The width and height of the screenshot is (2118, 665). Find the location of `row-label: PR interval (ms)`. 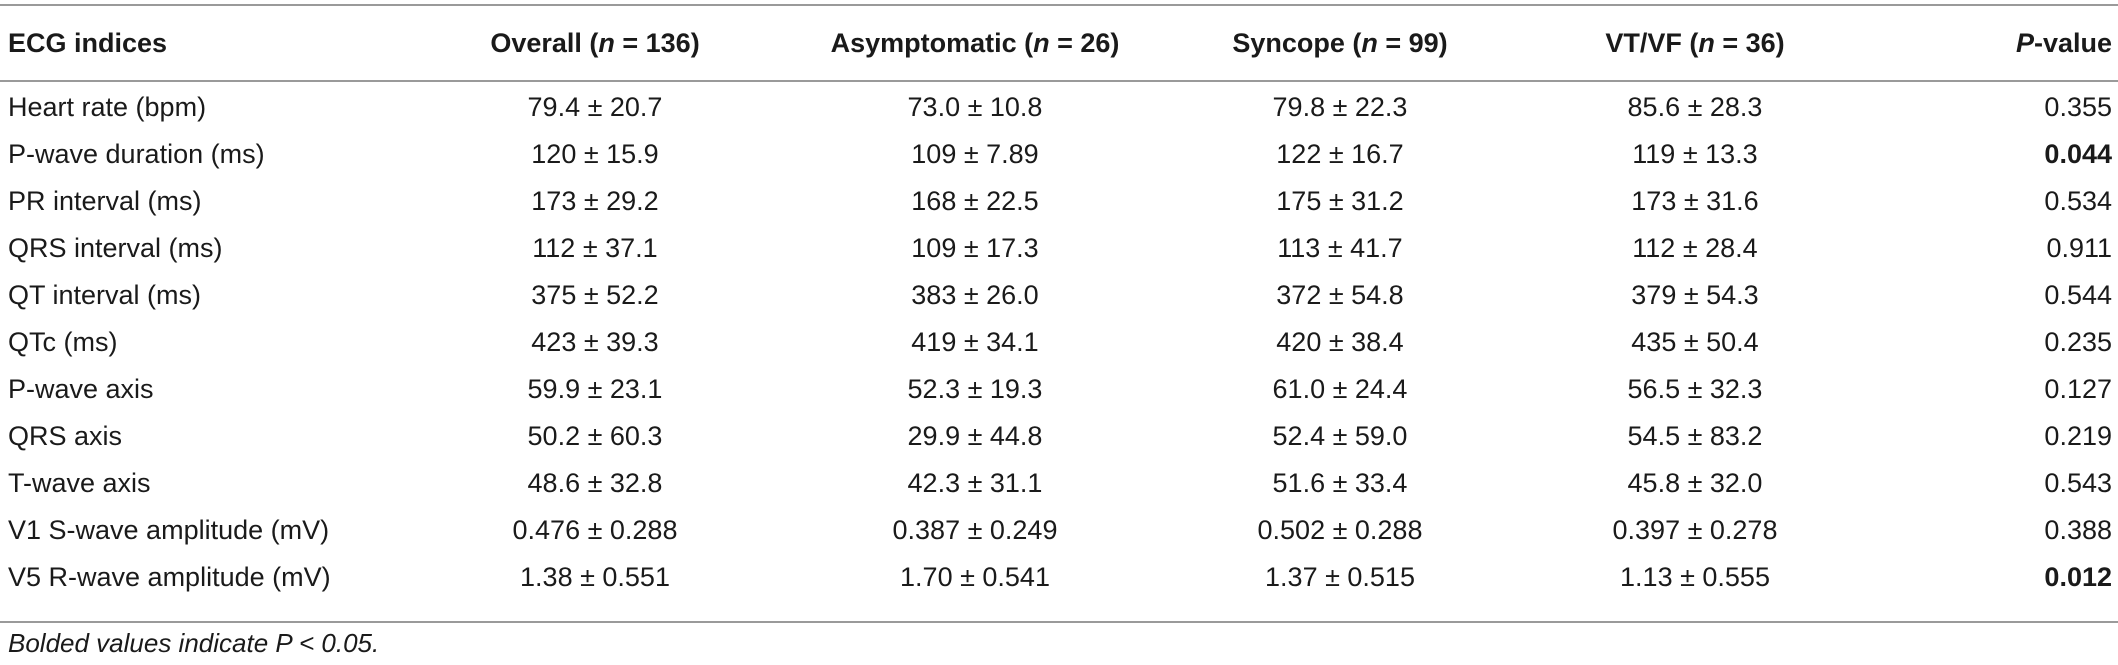

row-label: PR interval (ms) is located at coordinates (105, 201).